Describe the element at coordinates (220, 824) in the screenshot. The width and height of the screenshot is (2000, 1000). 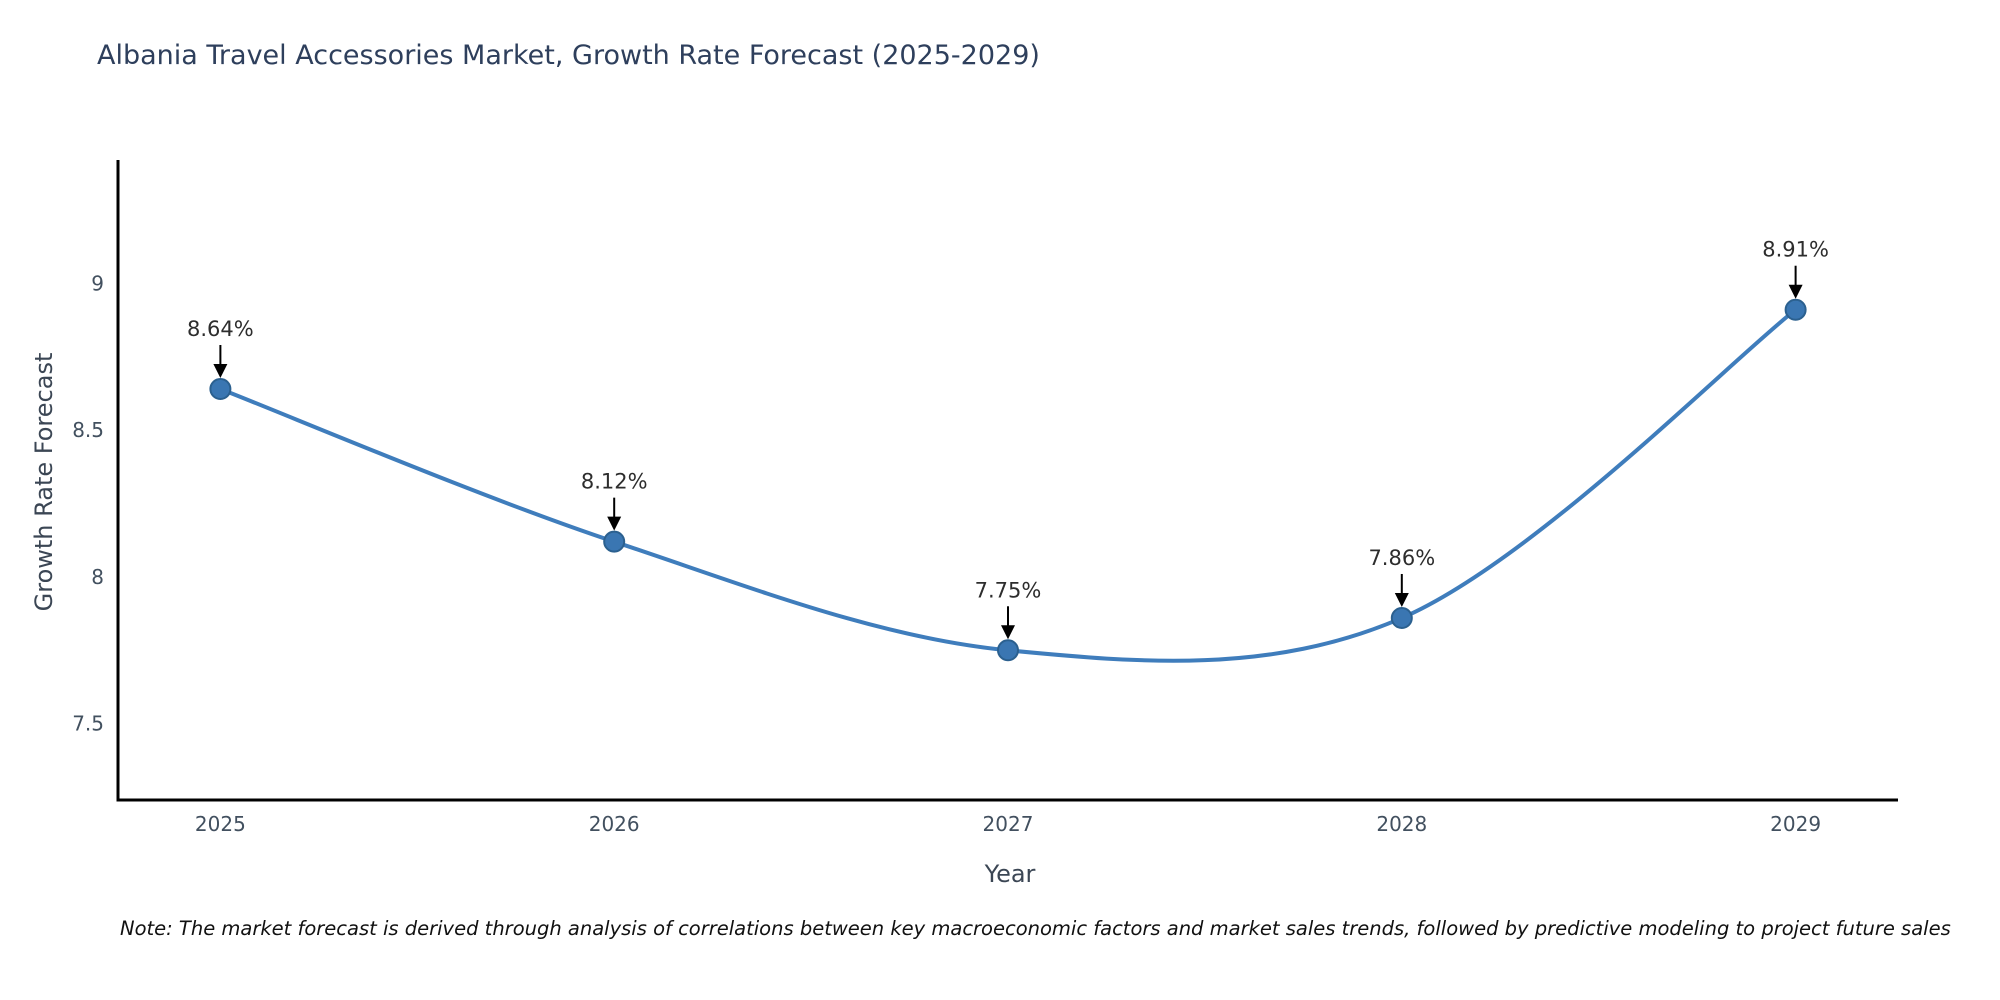
I see `x-tick-label: 2025` at that location.